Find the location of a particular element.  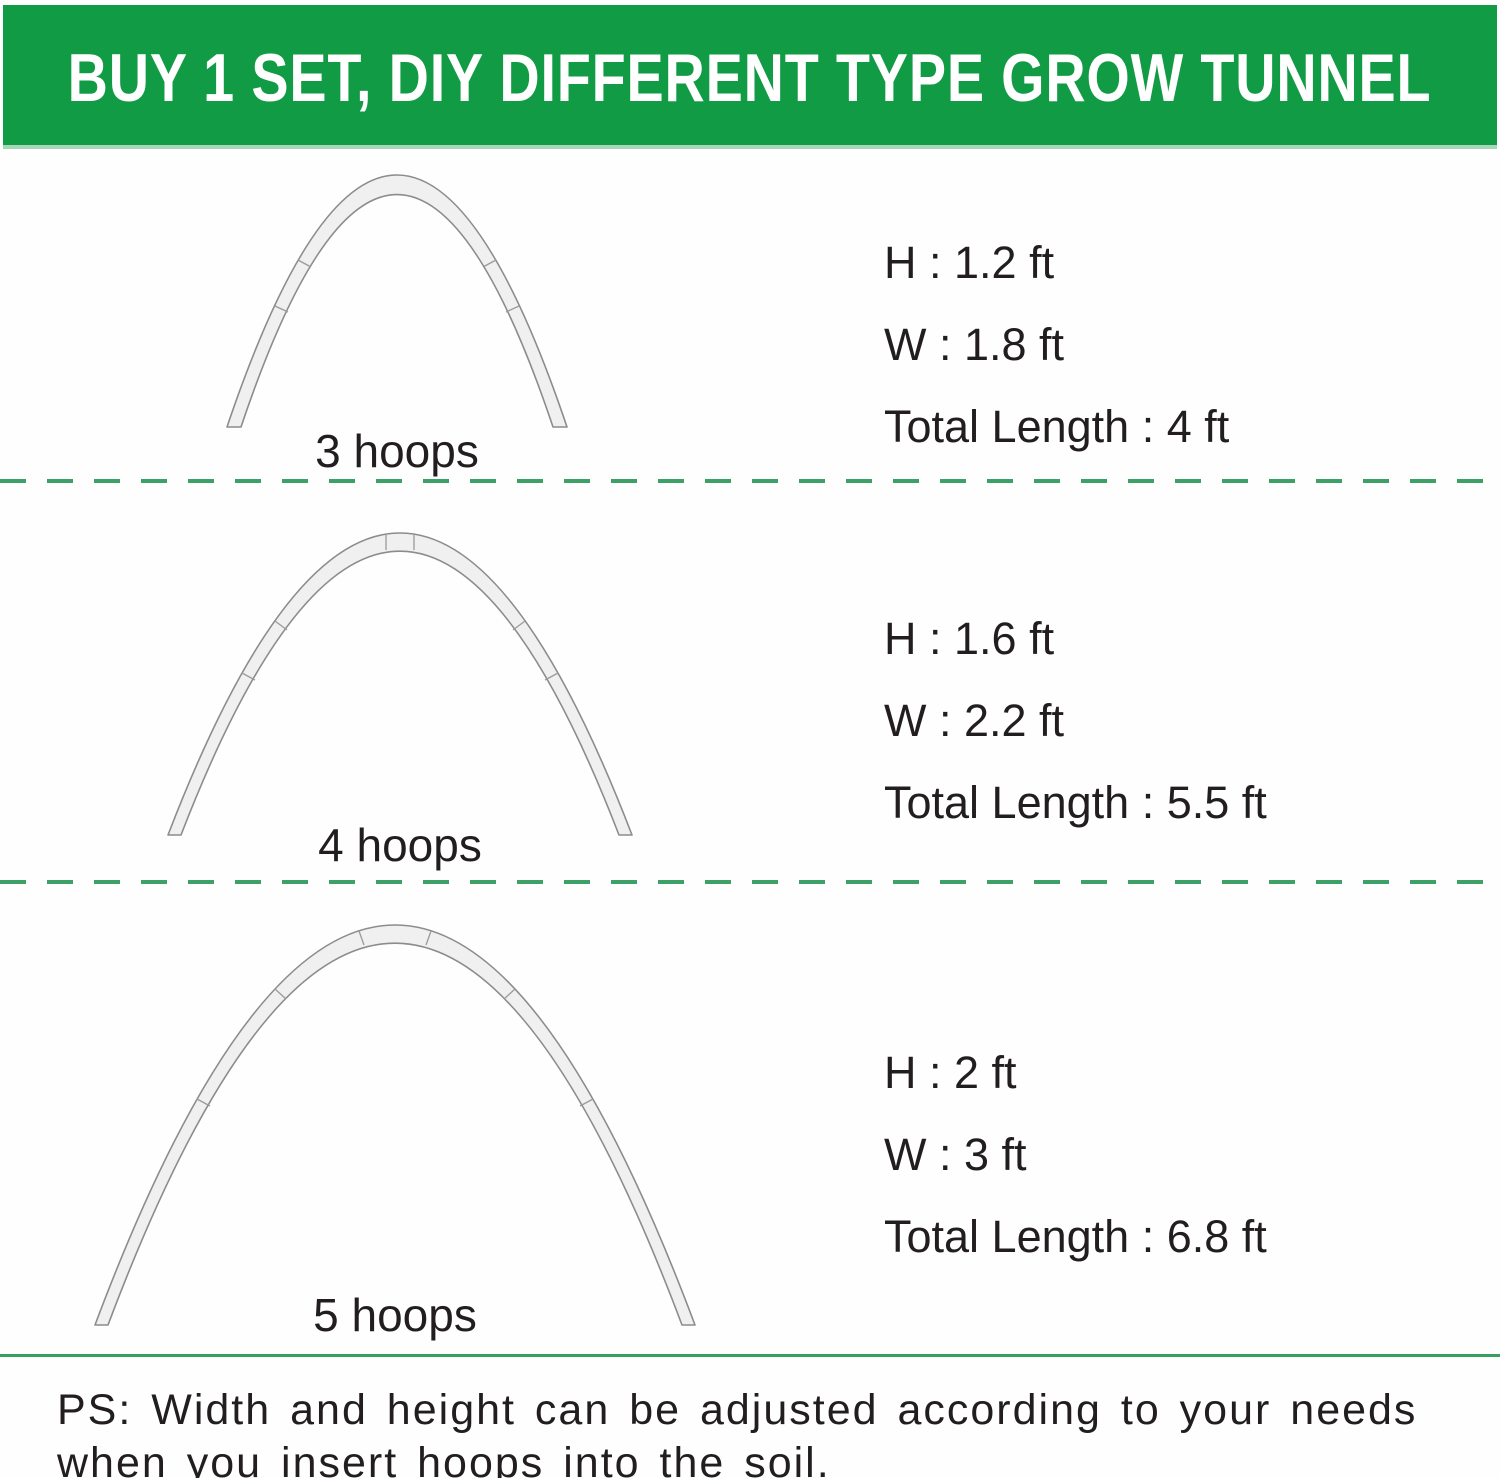

hoops-count-label: 4 hoops is located at coordinates (400, 845).